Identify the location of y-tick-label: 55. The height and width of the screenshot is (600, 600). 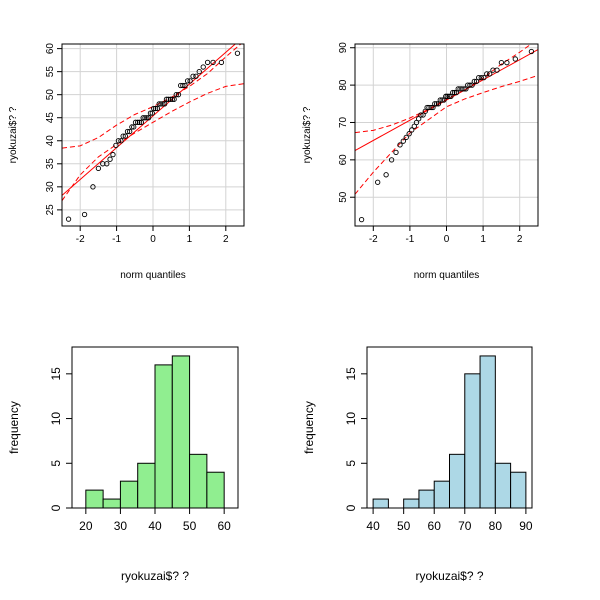
(50, 72).